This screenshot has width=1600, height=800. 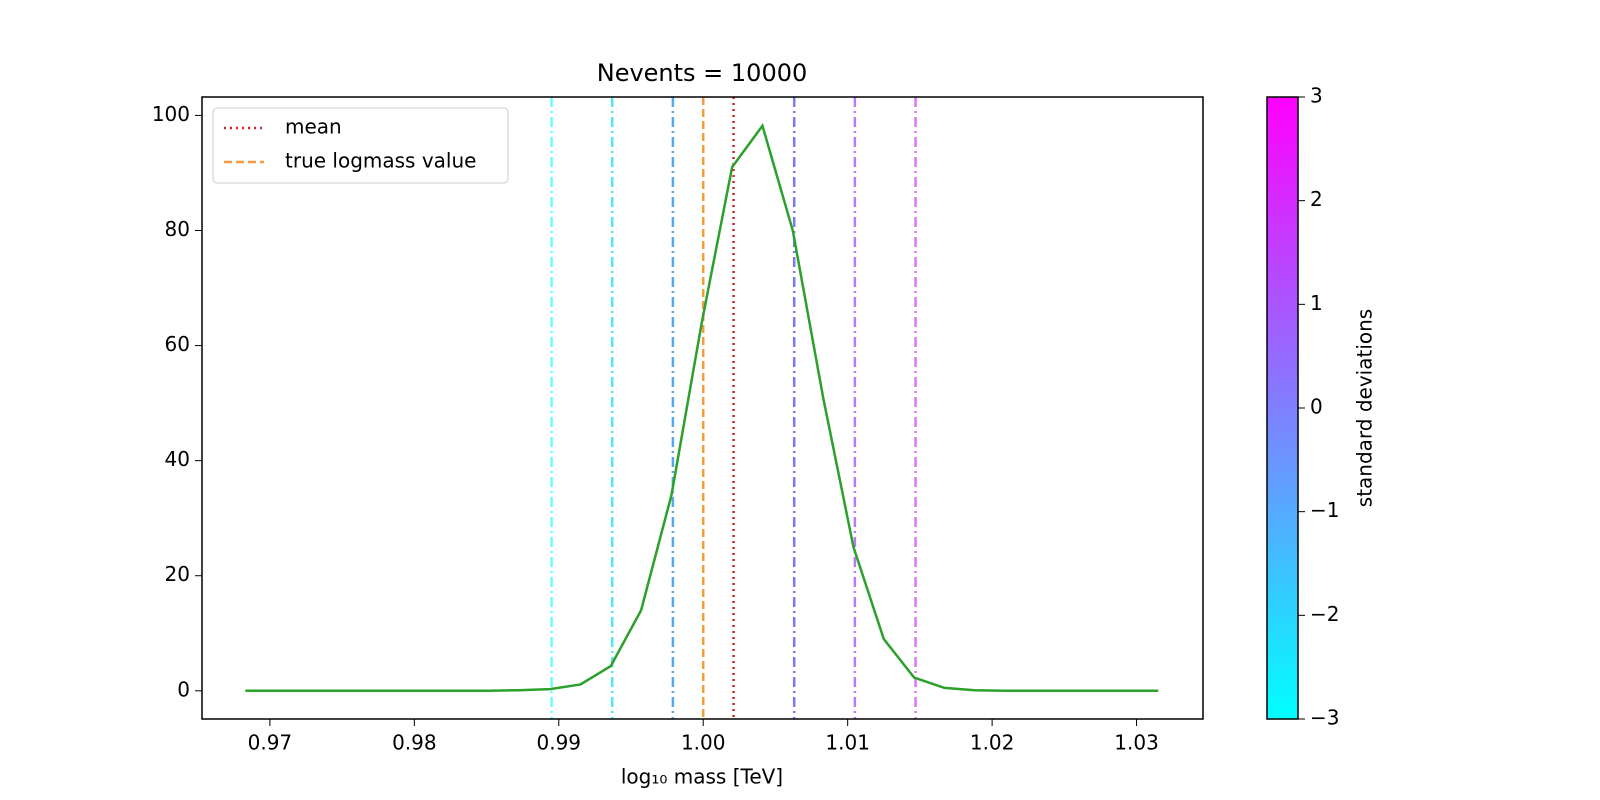 I want to click on legend: mean true logmass value, so click(x=360, y=145).